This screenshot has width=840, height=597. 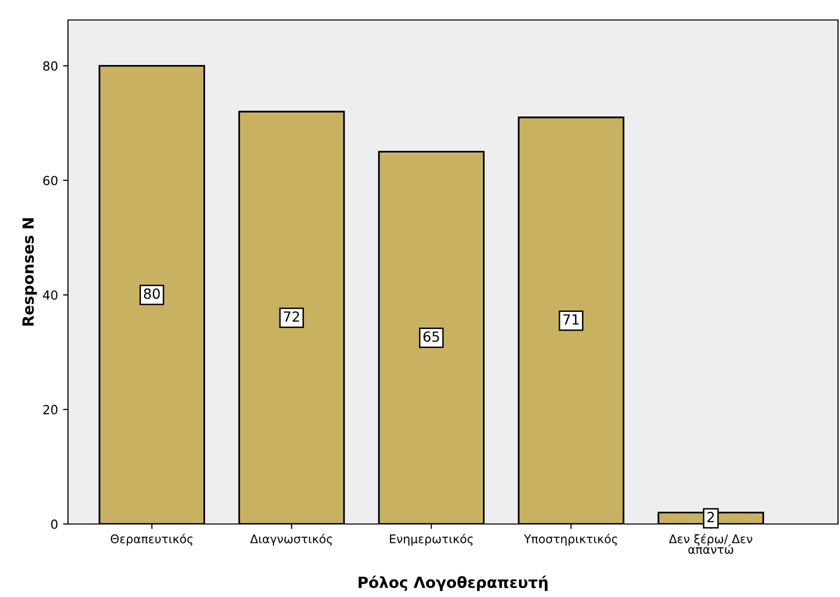 I want to click on y-tick-label: 40, so click(x=50, y=295).